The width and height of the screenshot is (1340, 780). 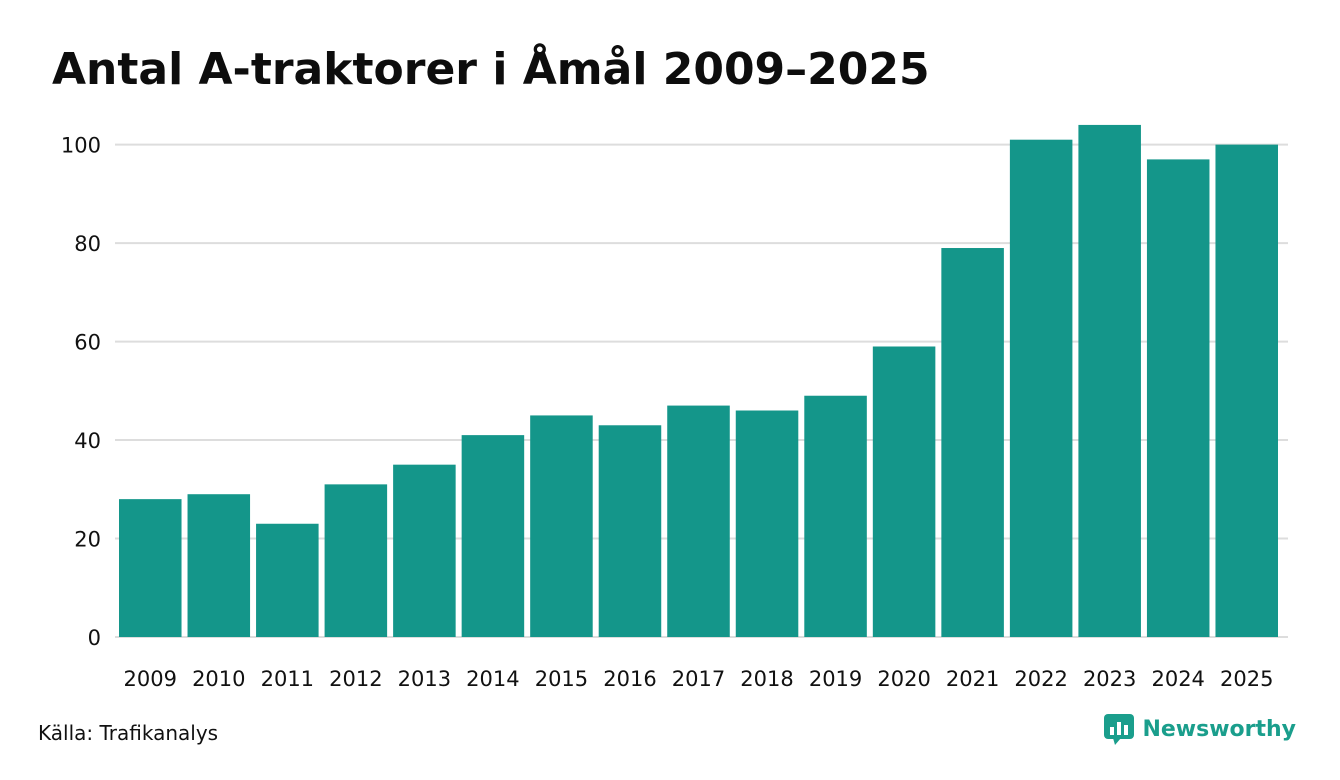 What do you see at coordinates (767, 523) in the screenshot?
I see `bar-2018` at bounding box center [767, 523].